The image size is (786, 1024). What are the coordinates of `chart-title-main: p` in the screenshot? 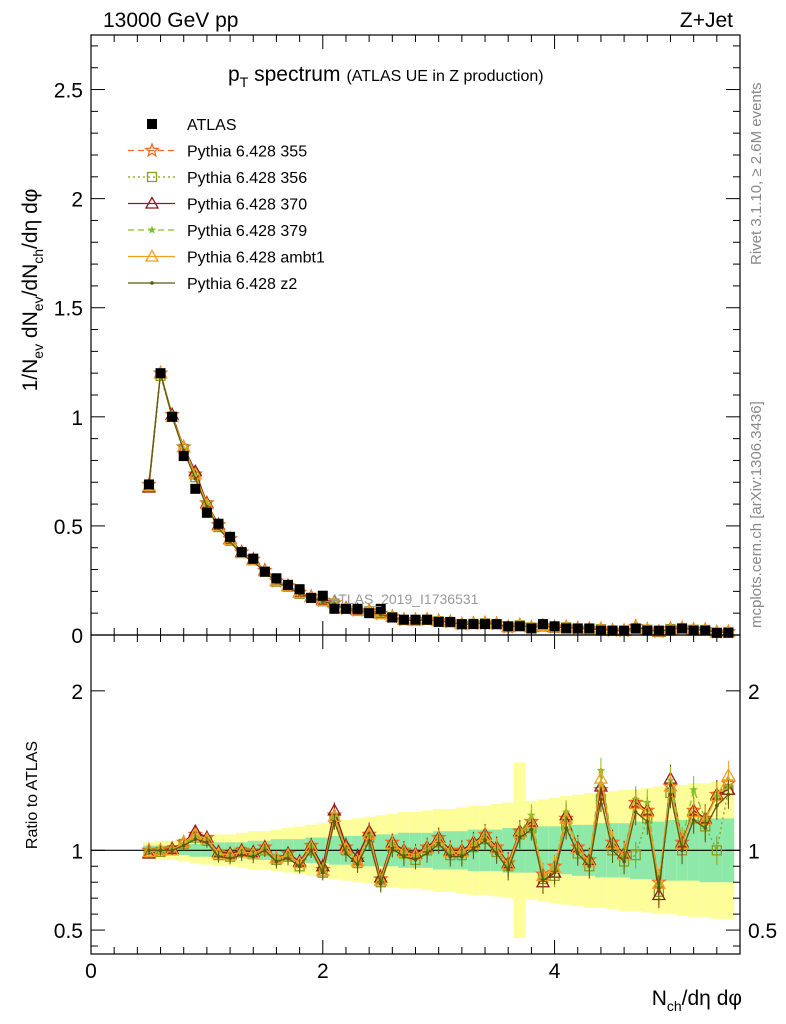 It's located at (234, 74).